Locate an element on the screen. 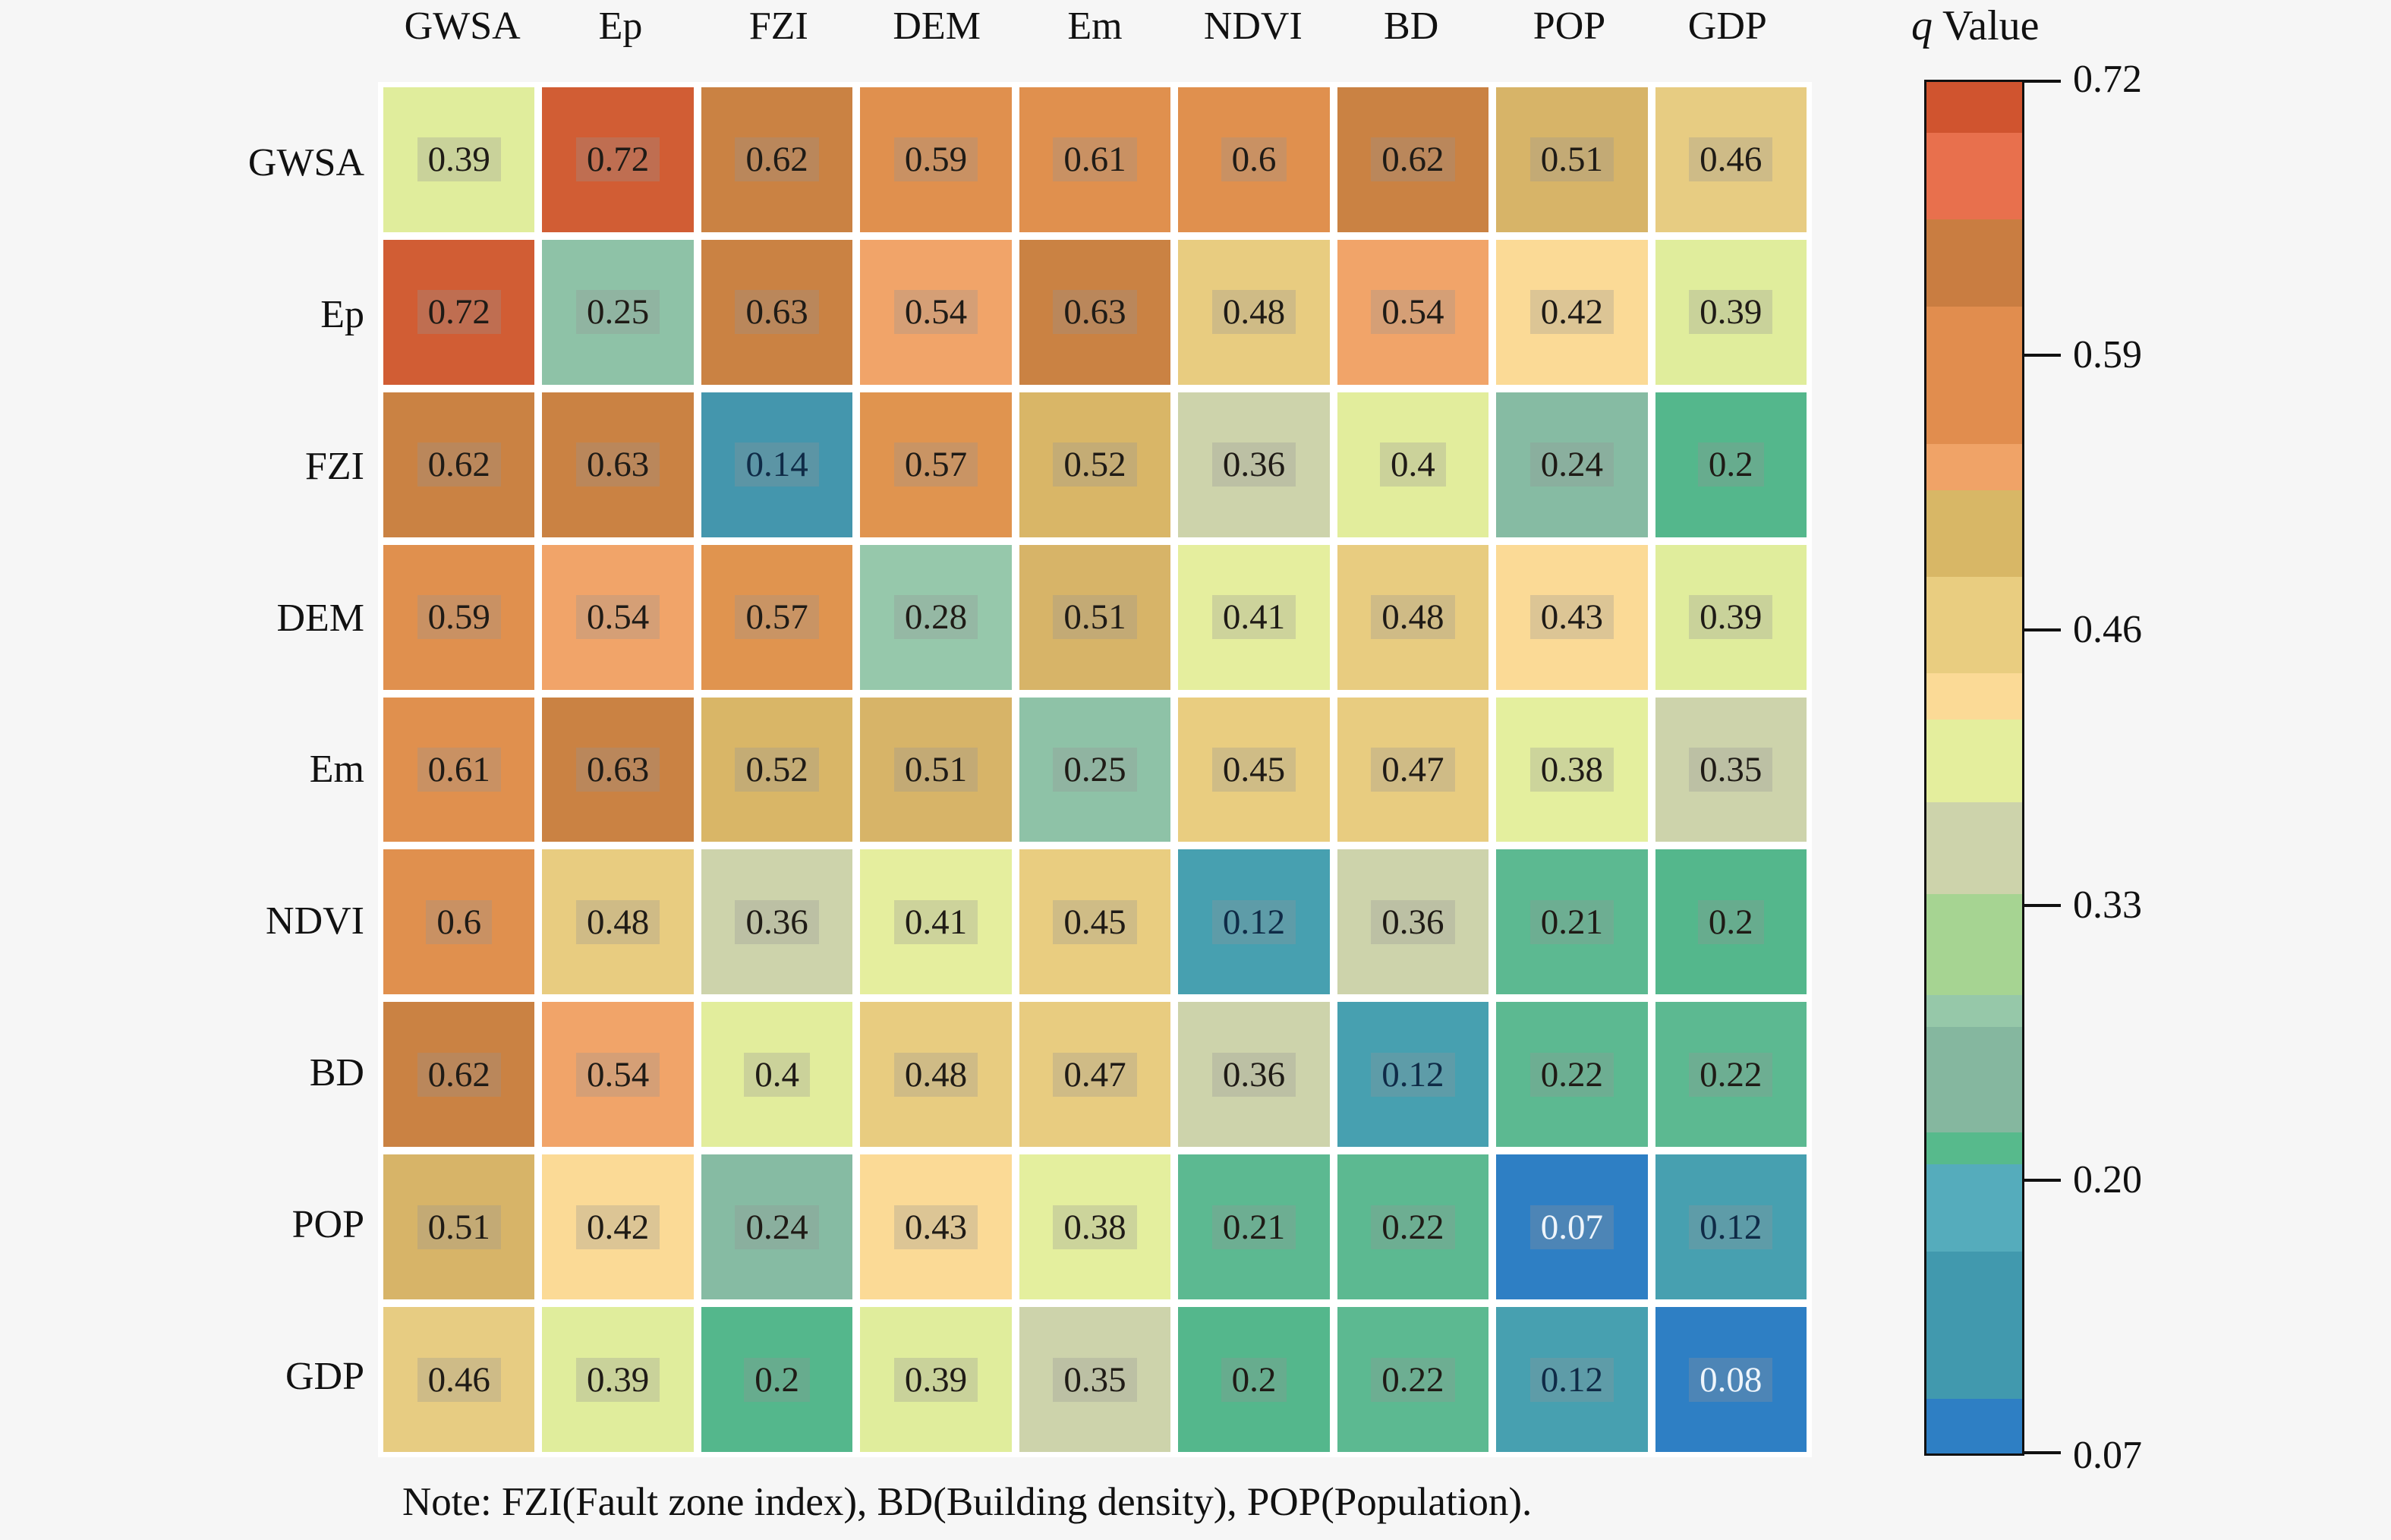 The image size is (2391, 1540). cell-value: 0.59 is located at coordinates (459, 617).